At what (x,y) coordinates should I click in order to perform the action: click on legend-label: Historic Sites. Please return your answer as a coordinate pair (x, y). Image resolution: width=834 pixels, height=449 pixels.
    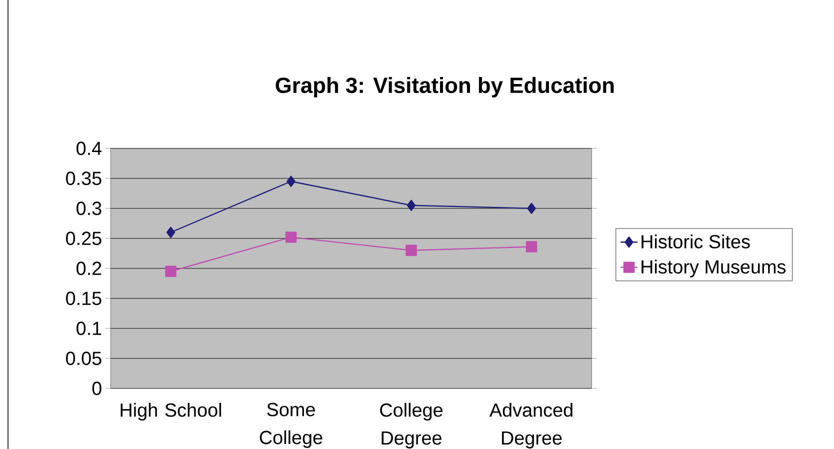
    Looking at the image, I should click on (696, 241).